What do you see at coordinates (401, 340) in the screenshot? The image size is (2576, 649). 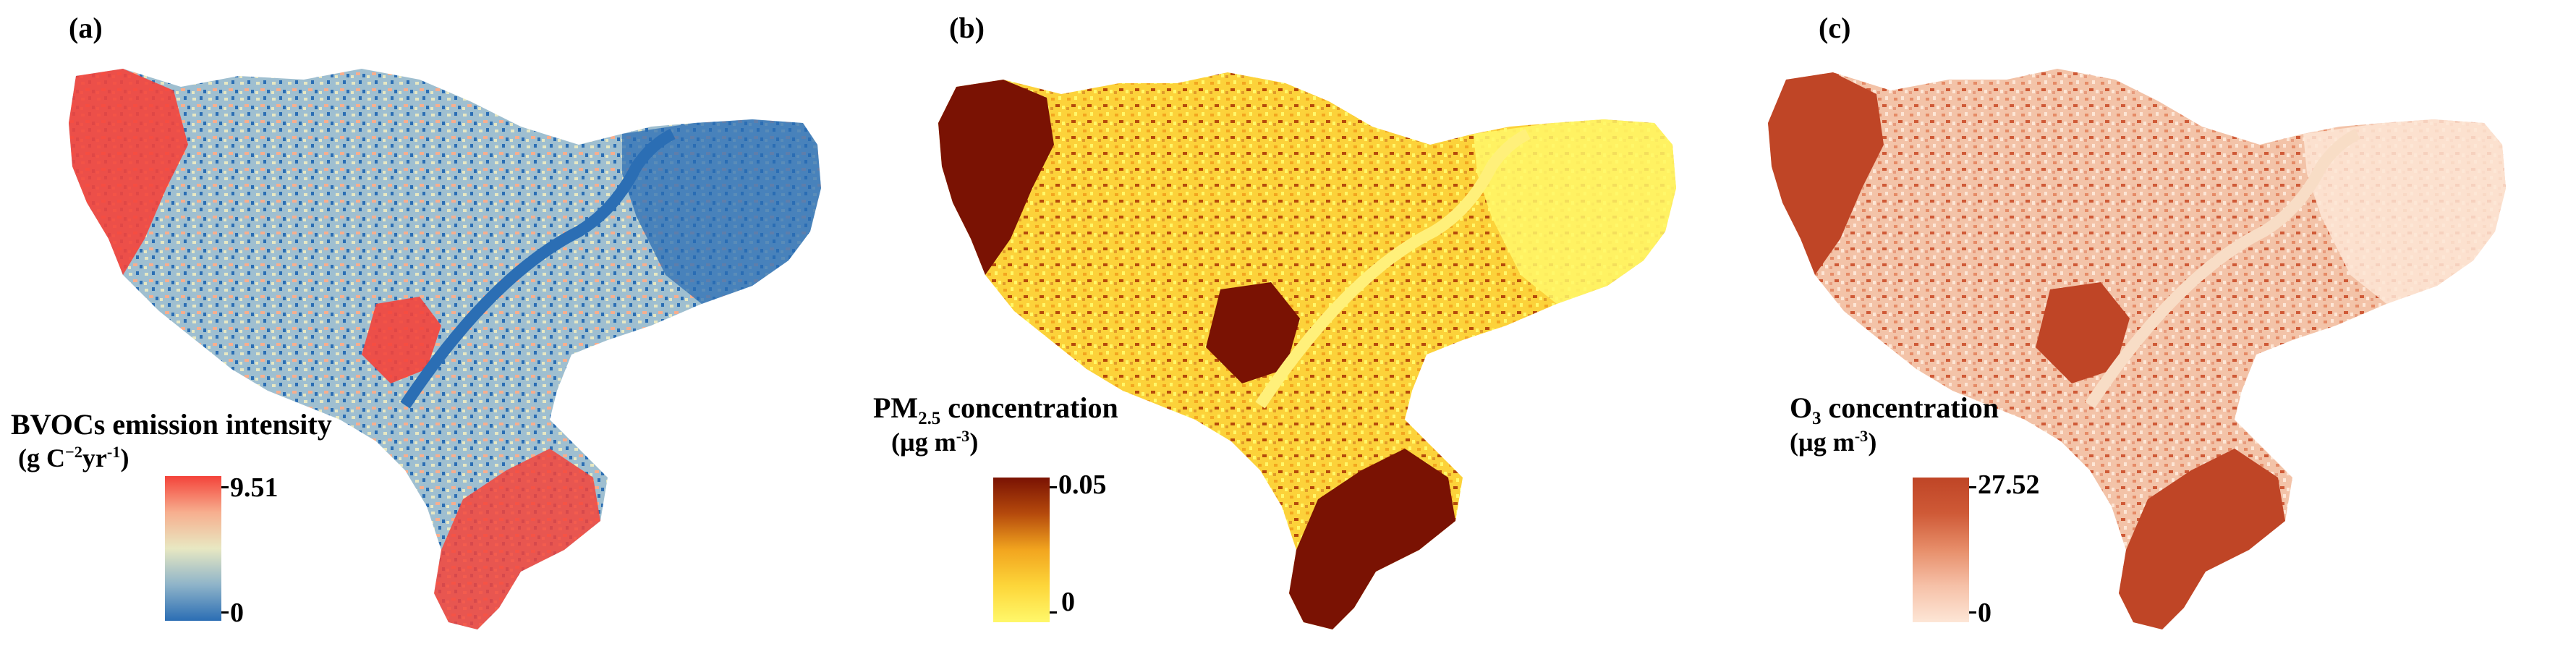 I see `red-central-zone-a` at bounding box center [401, 340].